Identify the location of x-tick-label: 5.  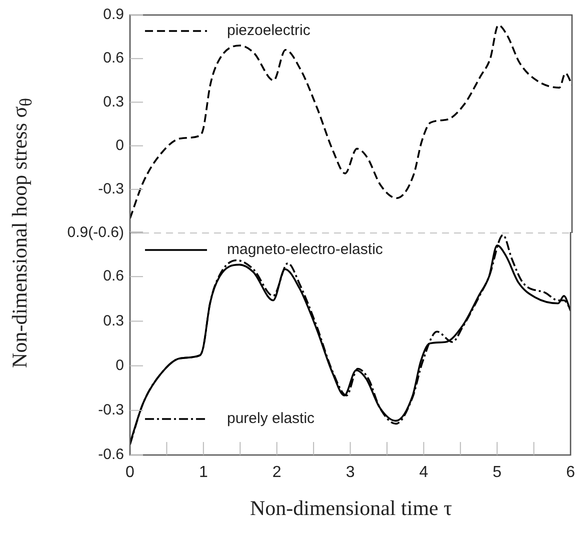
(497, 473).